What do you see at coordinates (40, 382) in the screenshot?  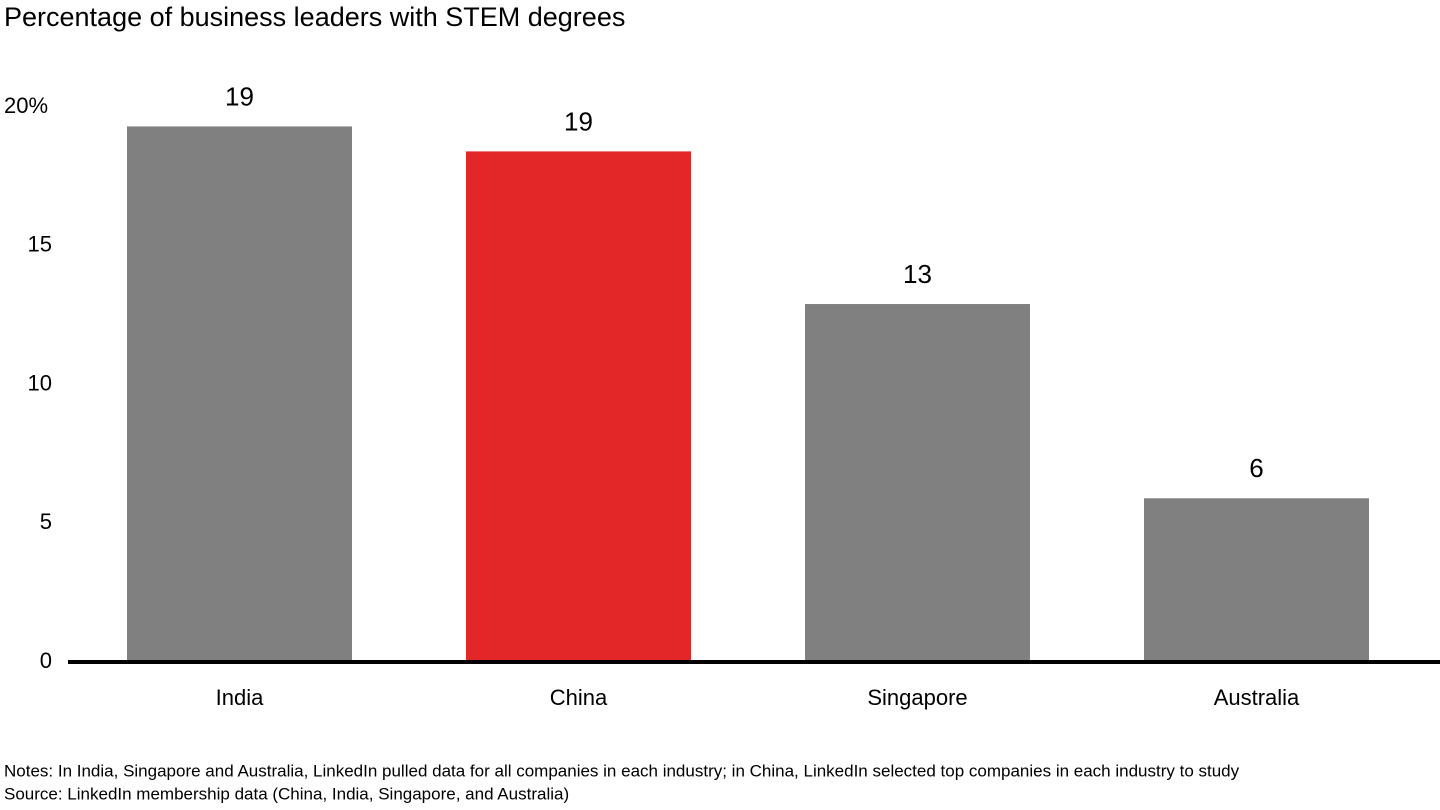 I see `y-tick-label: 10` at bounding box center [40, 382].